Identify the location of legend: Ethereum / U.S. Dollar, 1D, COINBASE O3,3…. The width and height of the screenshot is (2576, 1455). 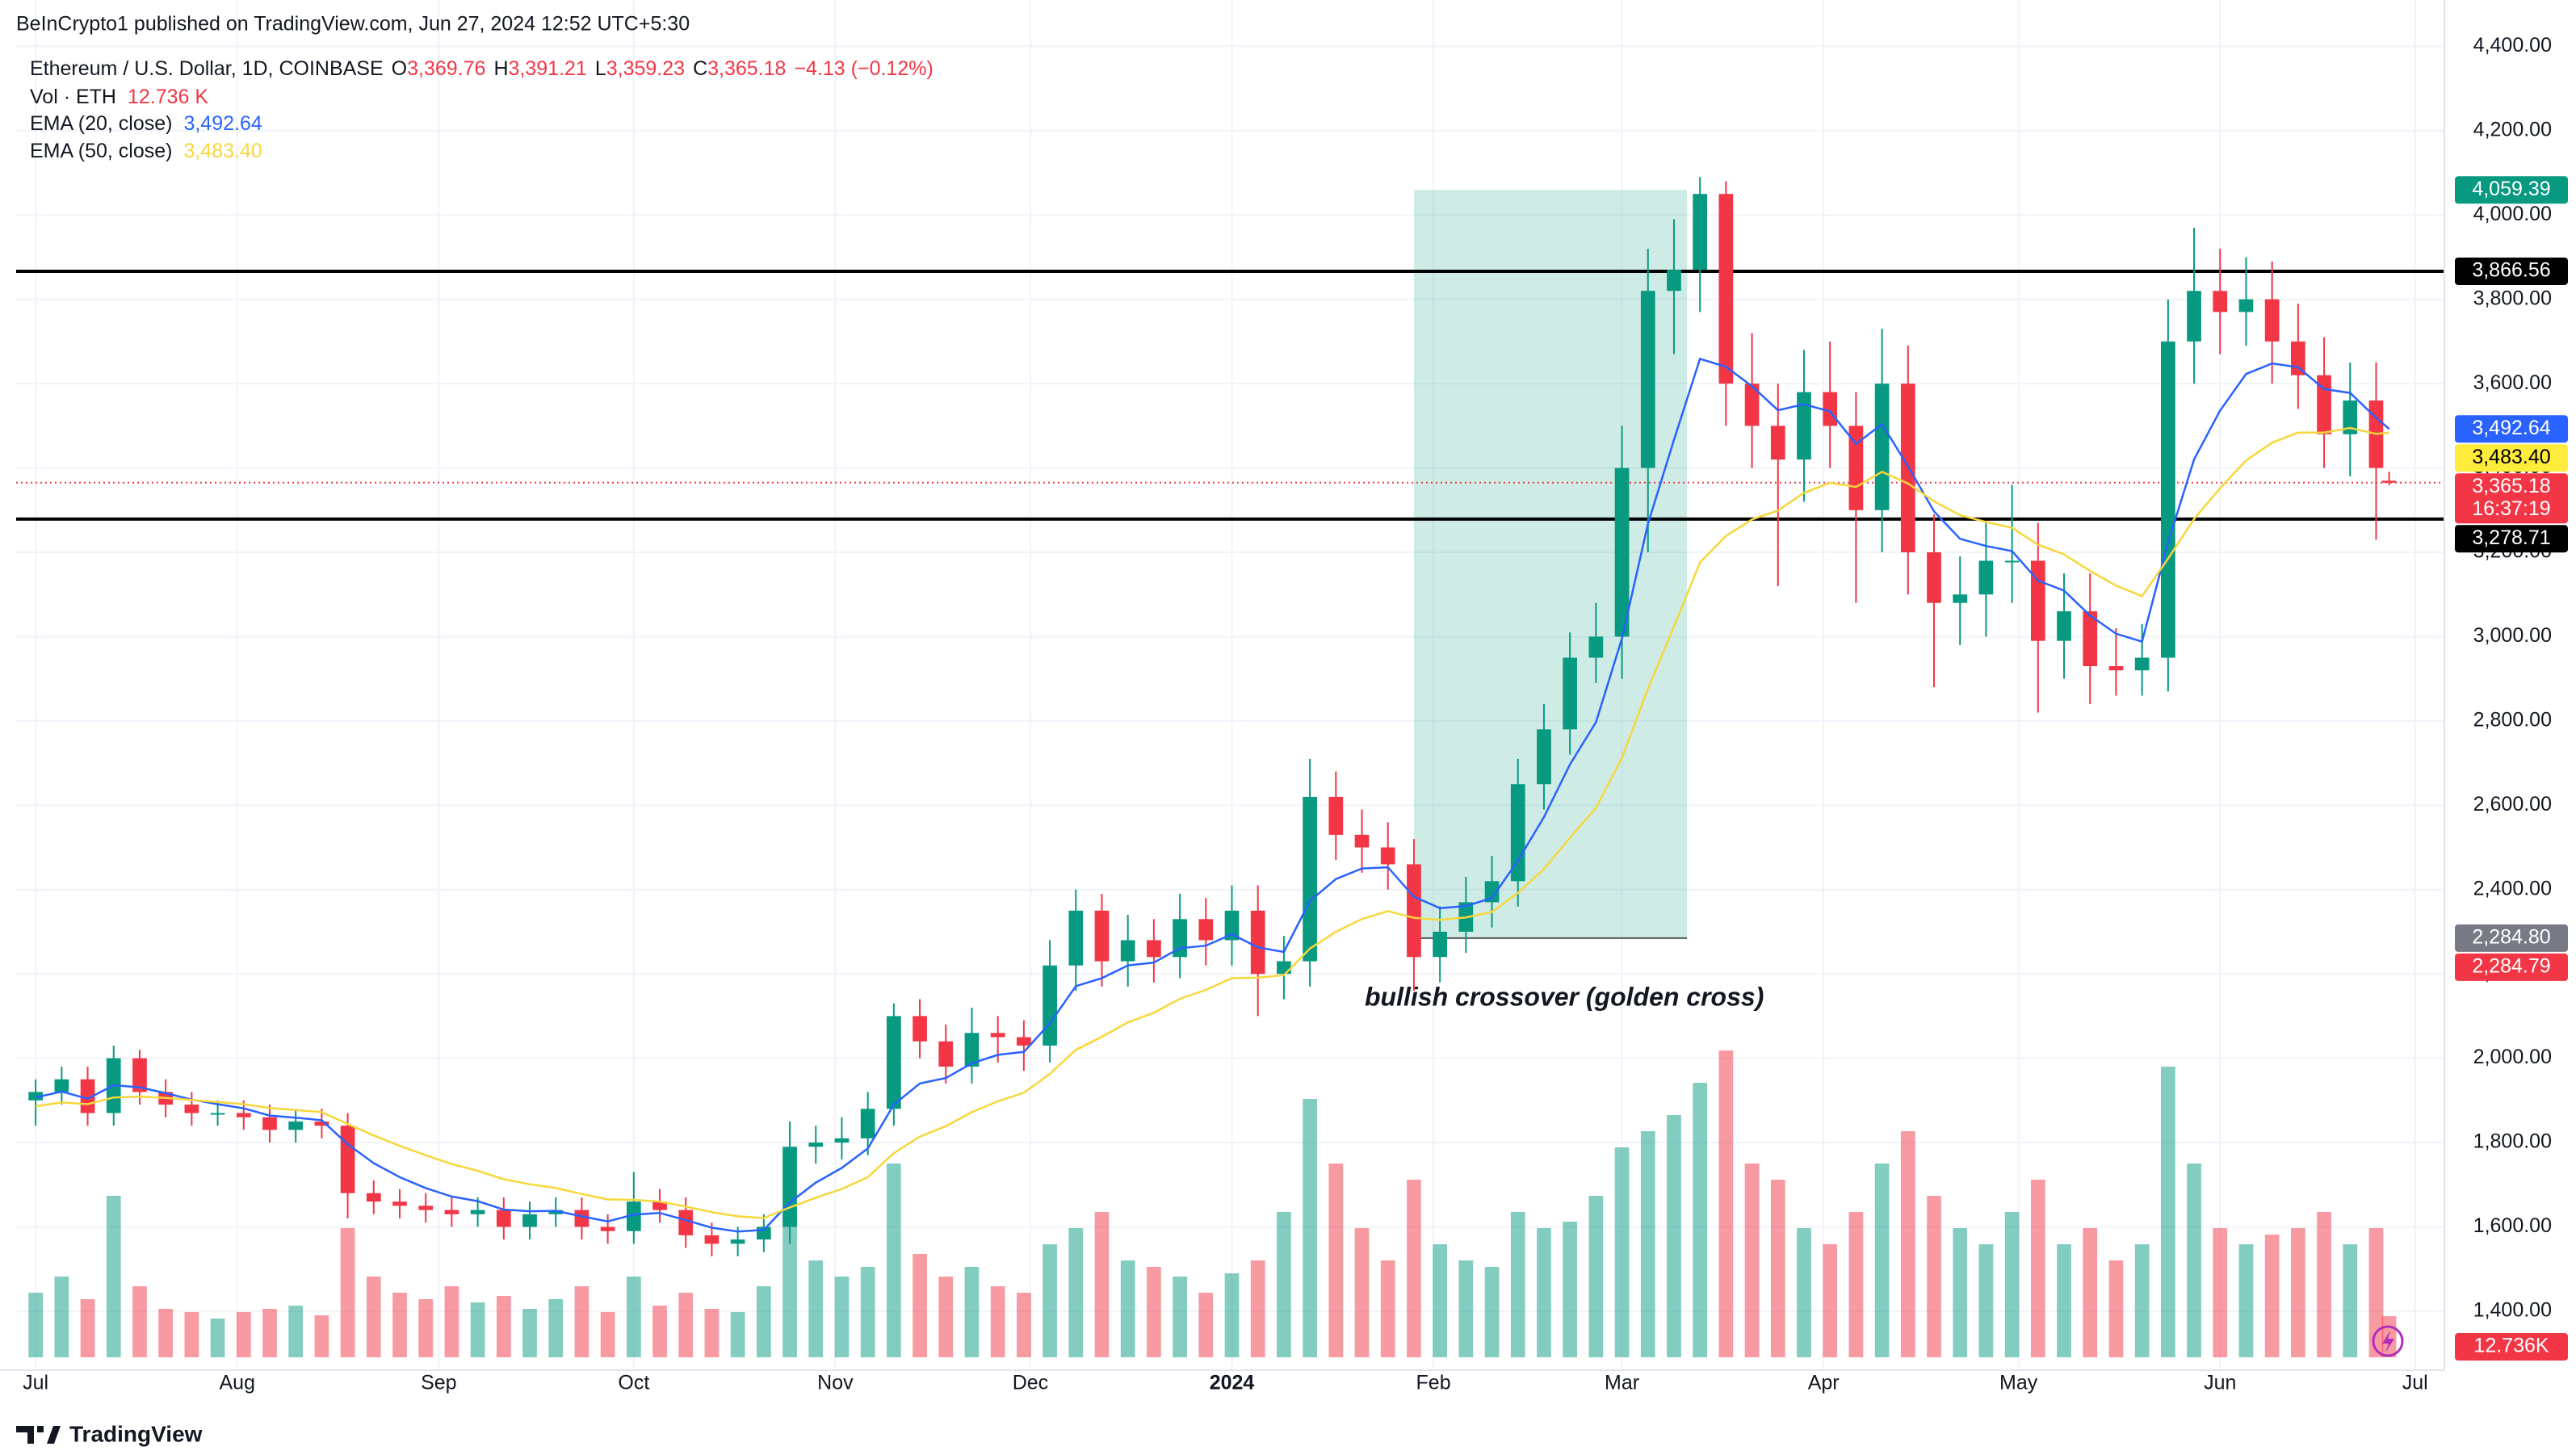
(482, 109).